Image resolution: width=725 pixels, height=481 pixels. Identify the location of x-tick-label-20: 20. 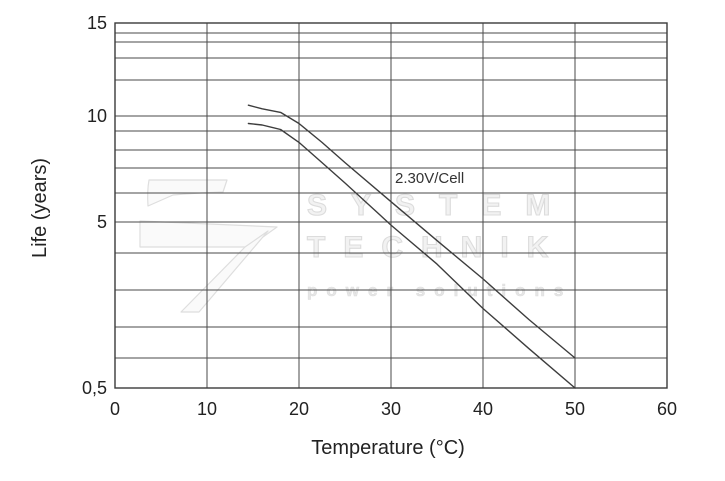
(299, 409).